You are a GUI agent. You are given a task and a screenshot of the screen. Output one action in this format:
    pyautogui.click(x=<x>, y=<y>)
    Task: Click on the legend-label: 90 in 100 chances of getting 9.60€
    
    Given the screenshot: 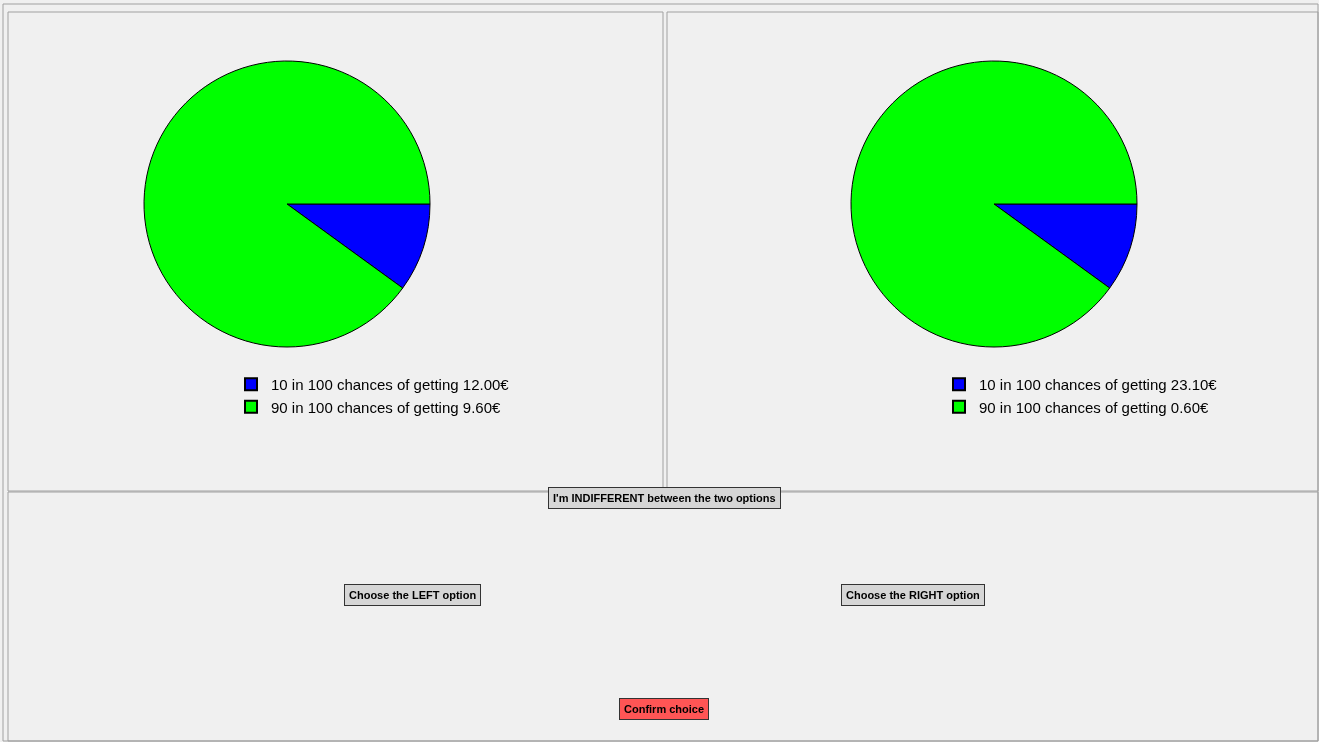 What is the action you would take?
    pyautogui.click(x=386, y=407)
    